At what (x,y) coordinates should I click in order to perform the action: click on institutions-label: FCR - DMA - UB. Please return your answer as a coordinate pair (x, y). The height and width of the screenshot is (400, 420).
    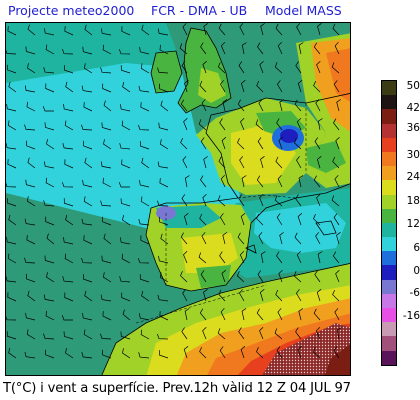
    Looking at the image, I should click on (199, 10).